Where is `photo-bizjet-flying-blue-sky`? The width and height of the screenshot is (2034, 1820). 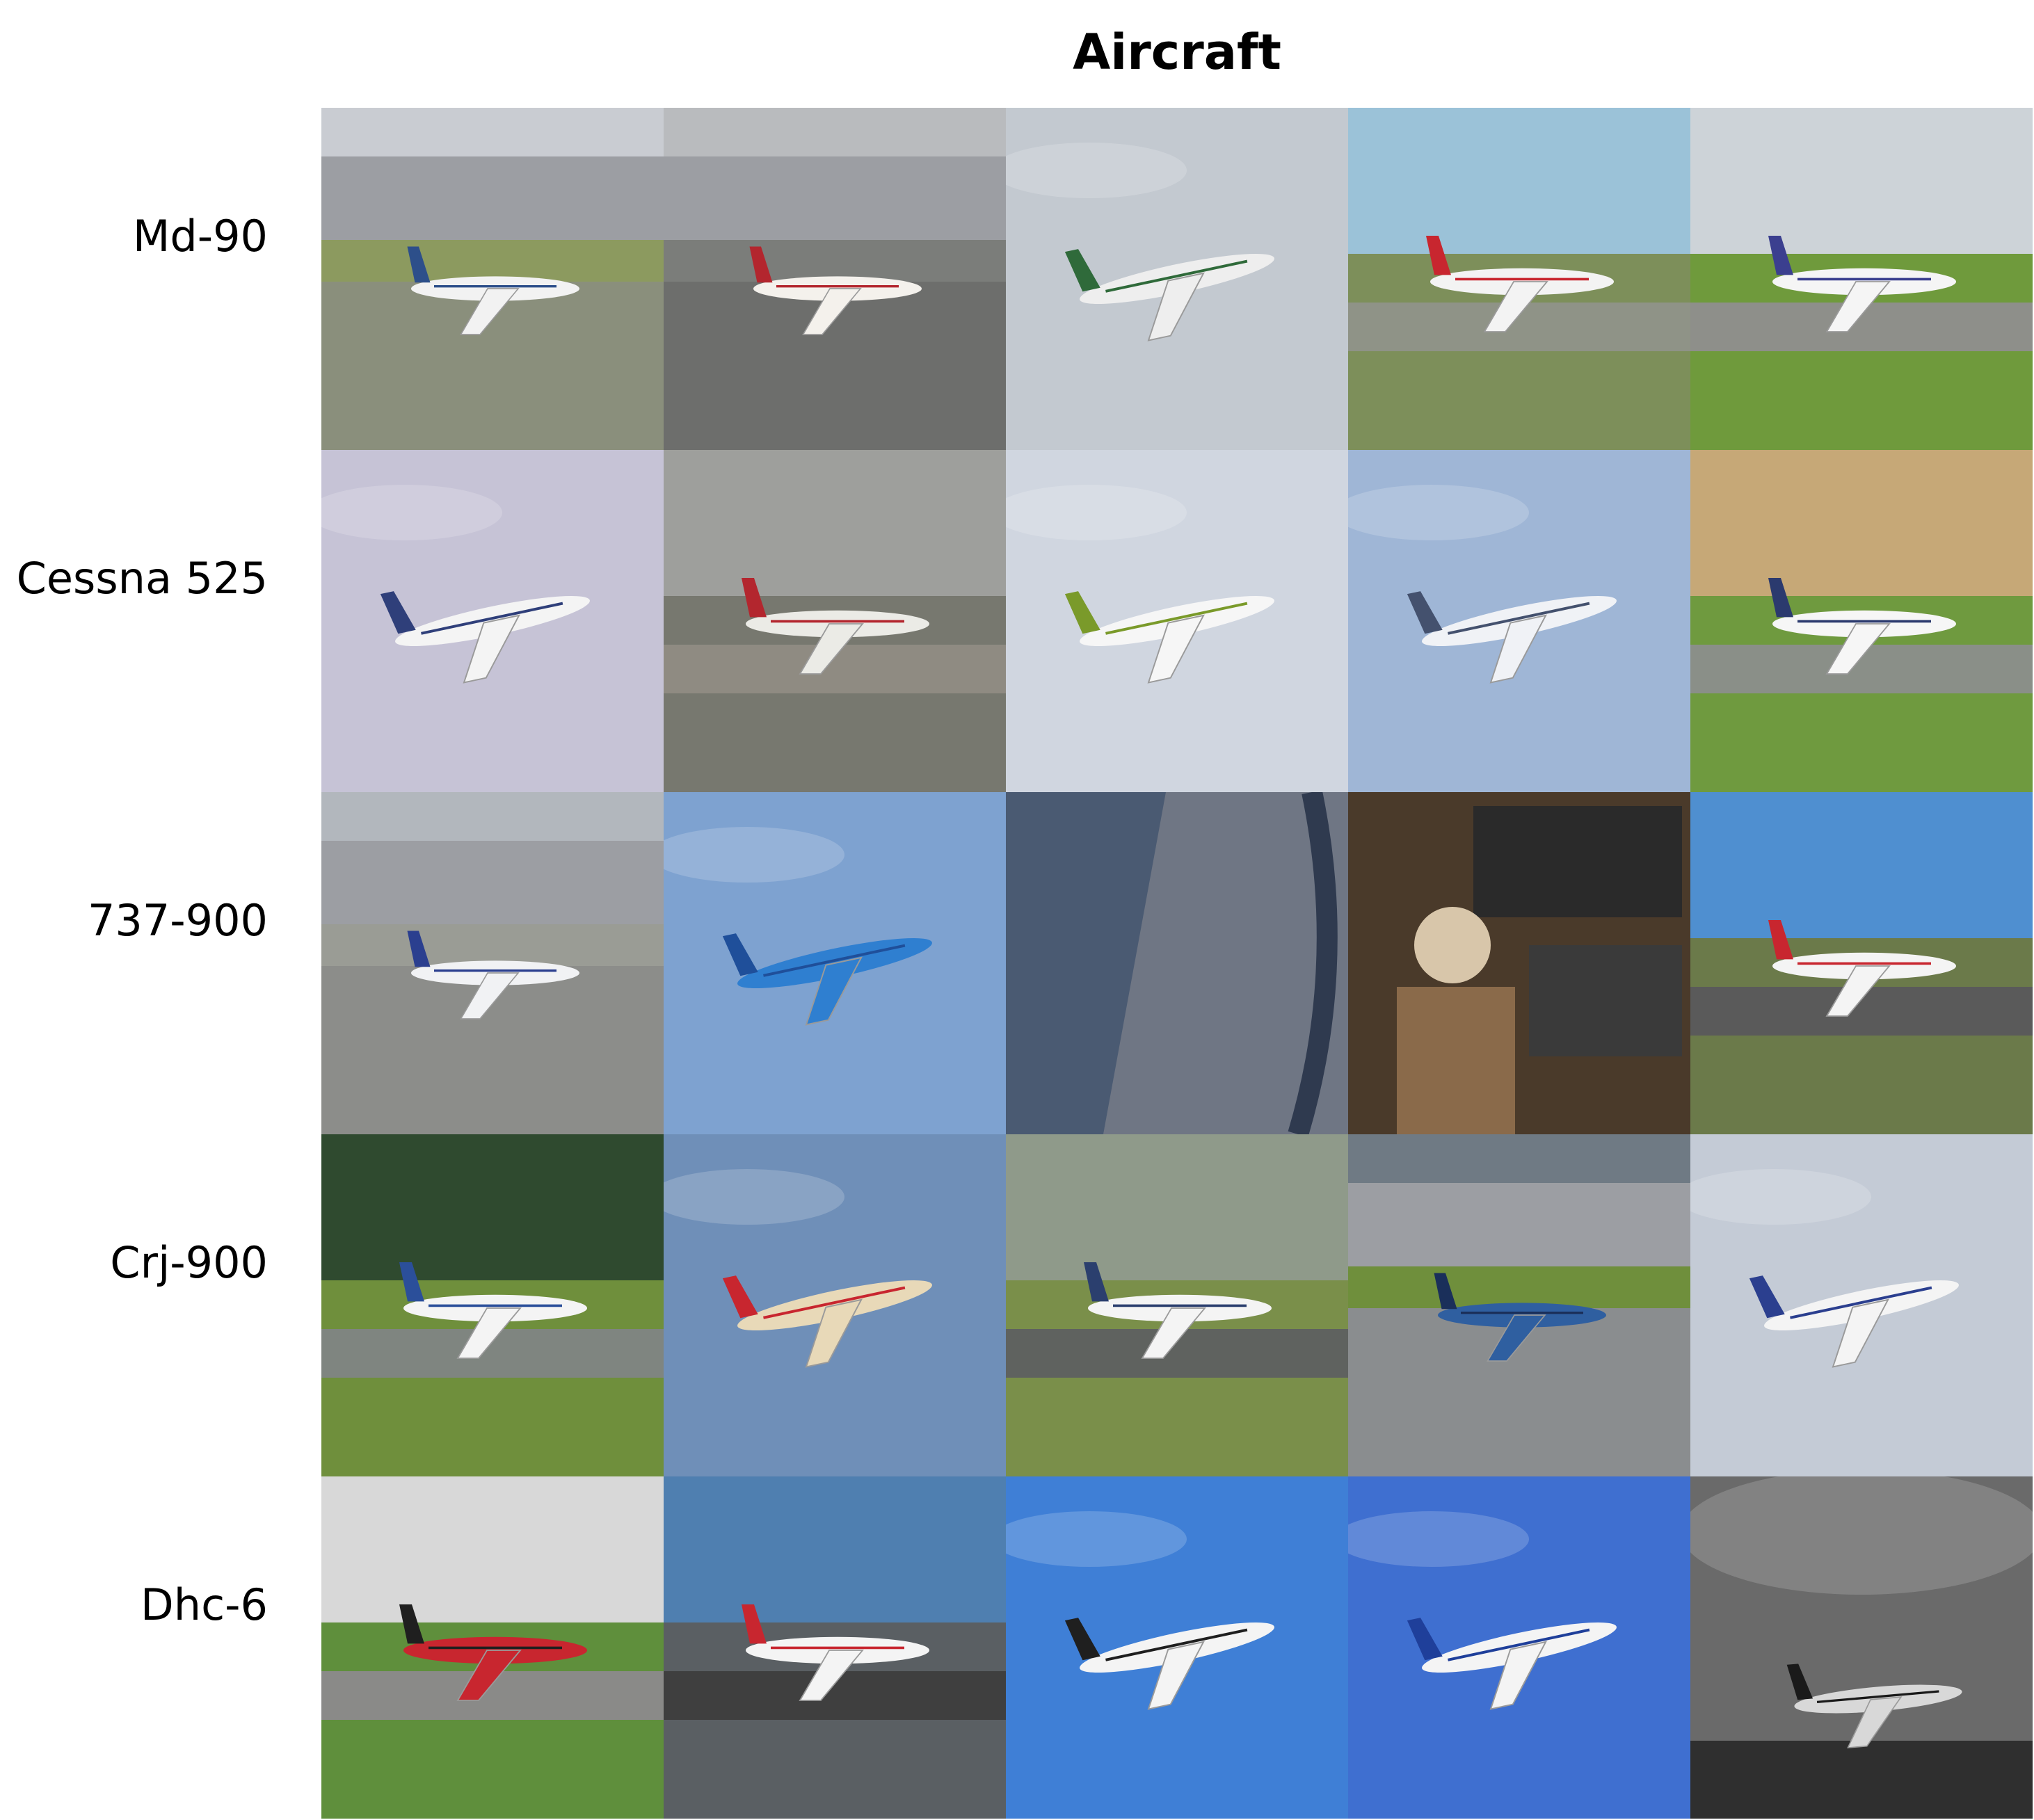
photo-bizjet-flying-blue-sky is located at coordinates (1519, 621).